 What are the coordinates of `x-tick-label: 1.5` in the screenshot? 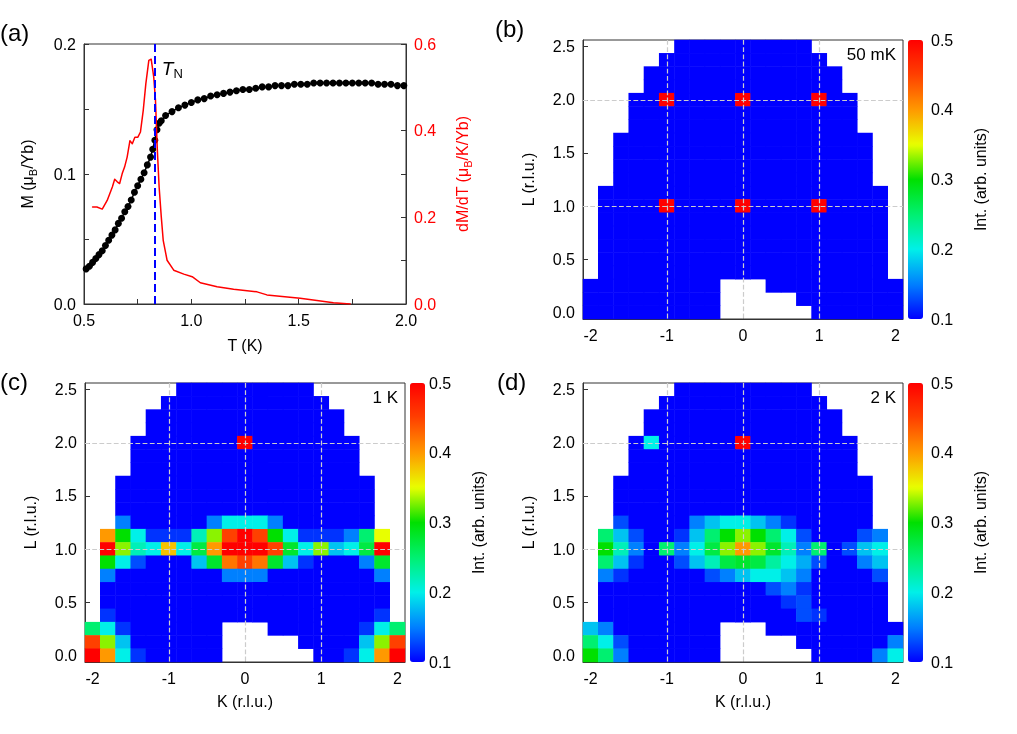 It's located at (298, 320).